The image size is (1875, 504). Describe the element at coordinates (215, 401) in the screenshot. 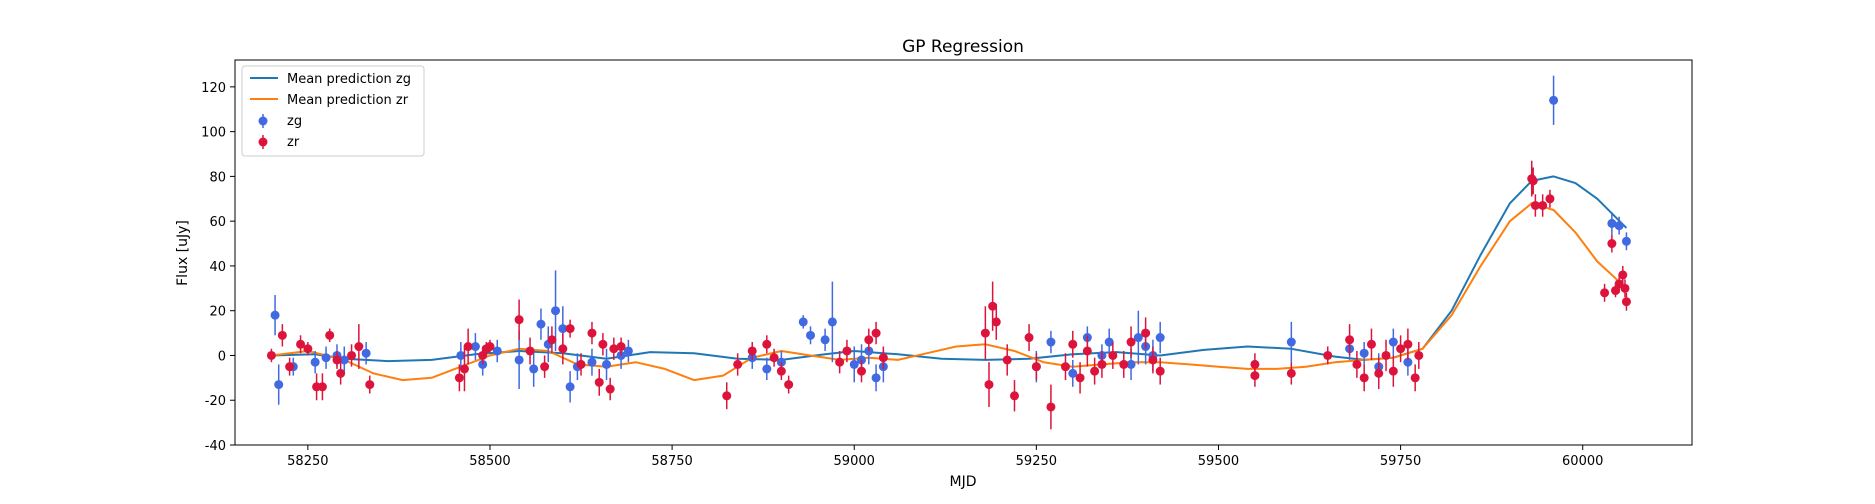

I see `y-tick-label: -20` at that location.